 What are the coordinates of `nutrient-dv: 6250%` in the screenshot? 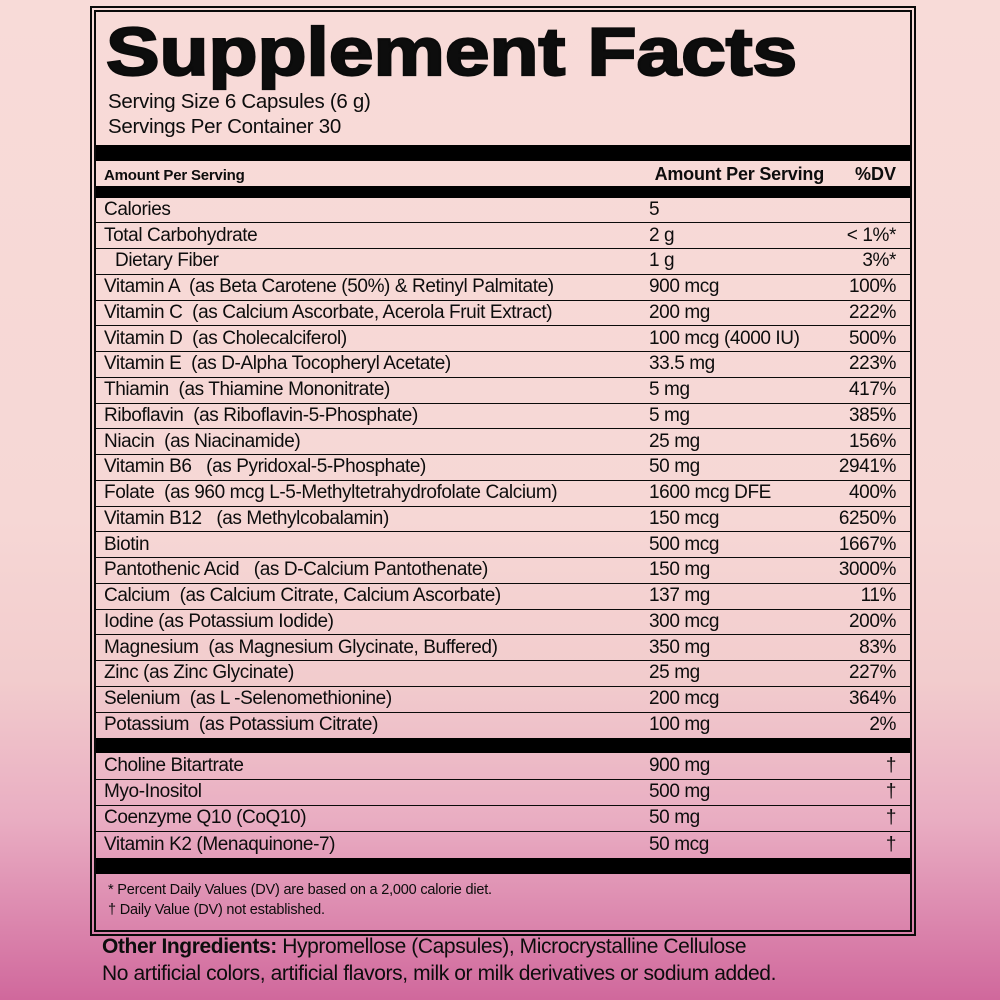 It's located at (867, 518).